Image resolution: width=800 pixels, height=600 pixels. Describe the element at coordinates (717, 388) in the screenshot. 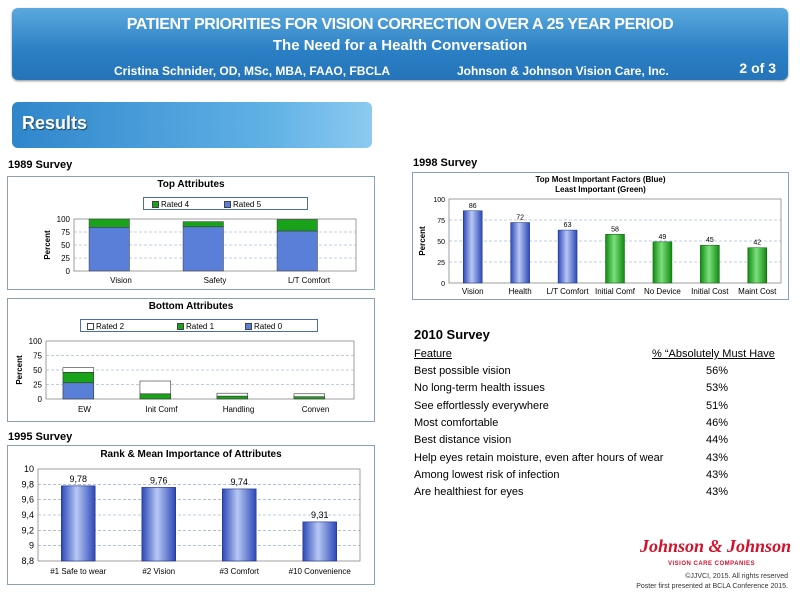

I see `value-cell: 53%` at that location.